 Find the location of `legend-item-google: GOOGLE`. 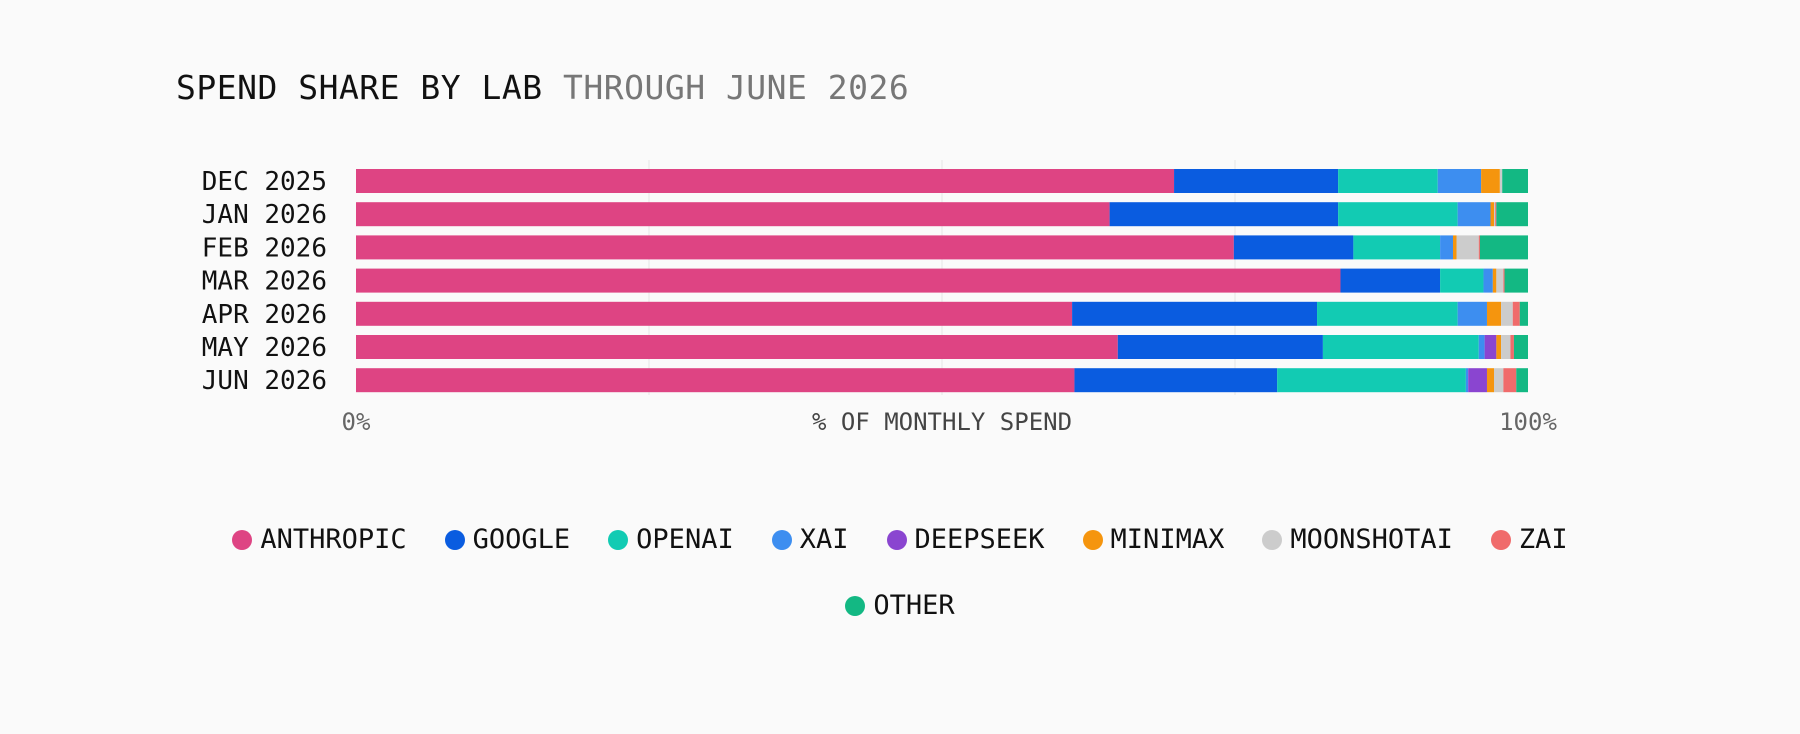

legend-item-google: GOOGLE is located at coordinates (507, 539).